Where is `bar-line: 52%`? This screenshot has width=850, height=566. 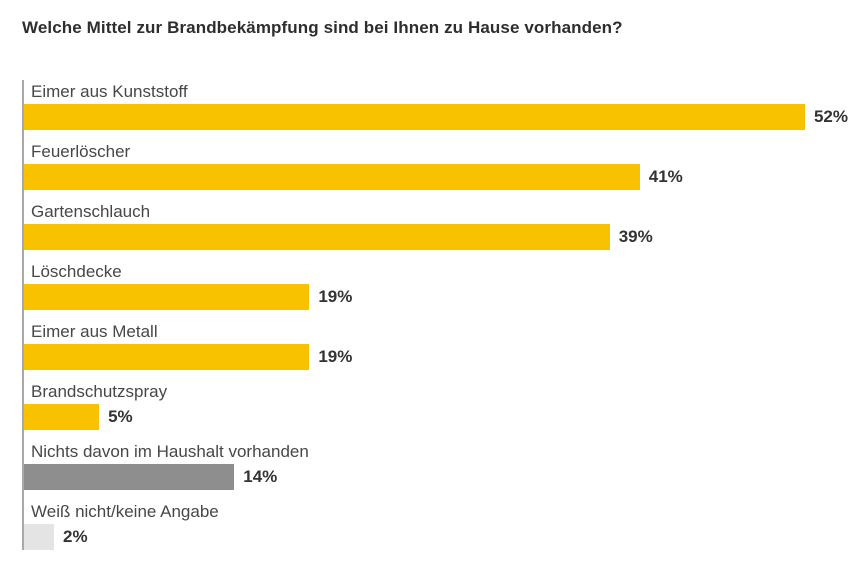 bar-line: 52% is located at coordinates (437, 117).